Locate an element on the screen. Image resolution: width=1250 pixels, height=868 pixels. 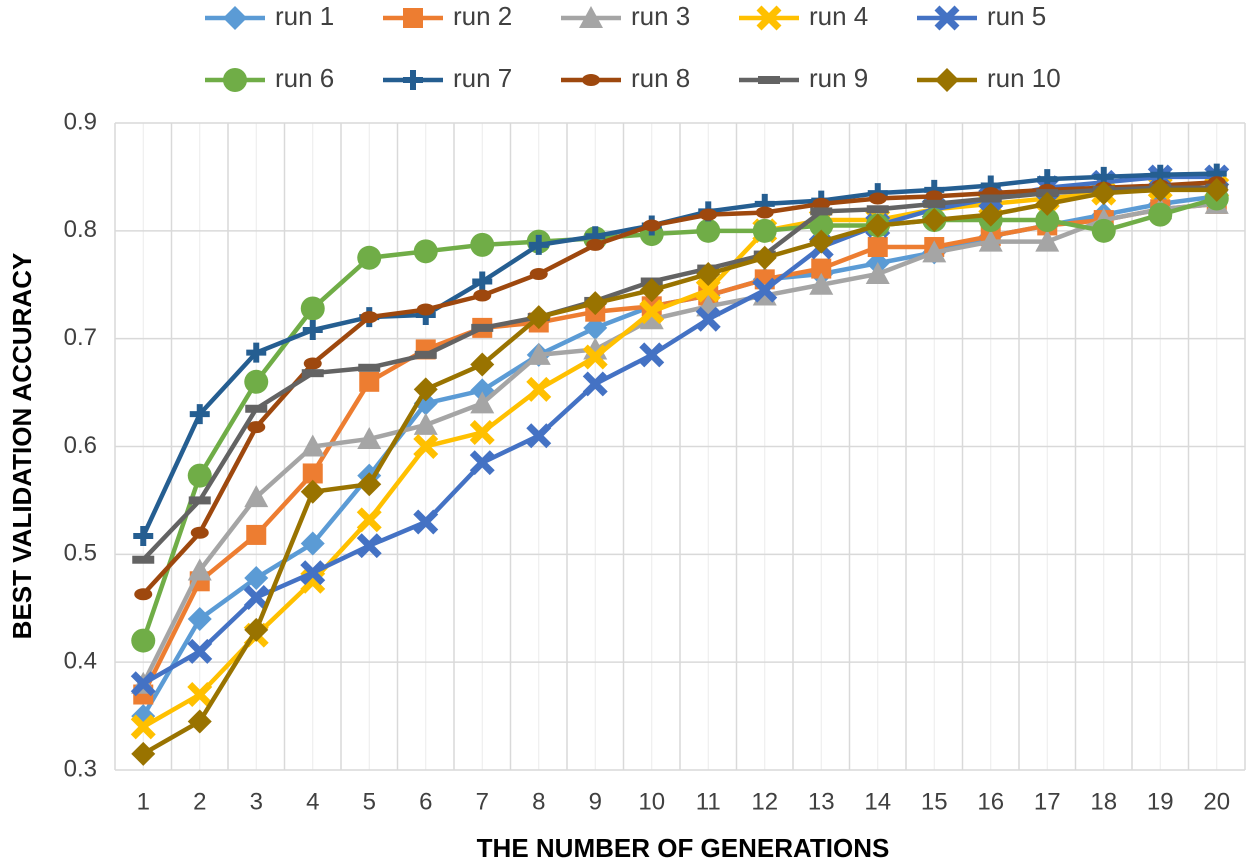
legend-label: run 2 is located at coordinates (482, 16).